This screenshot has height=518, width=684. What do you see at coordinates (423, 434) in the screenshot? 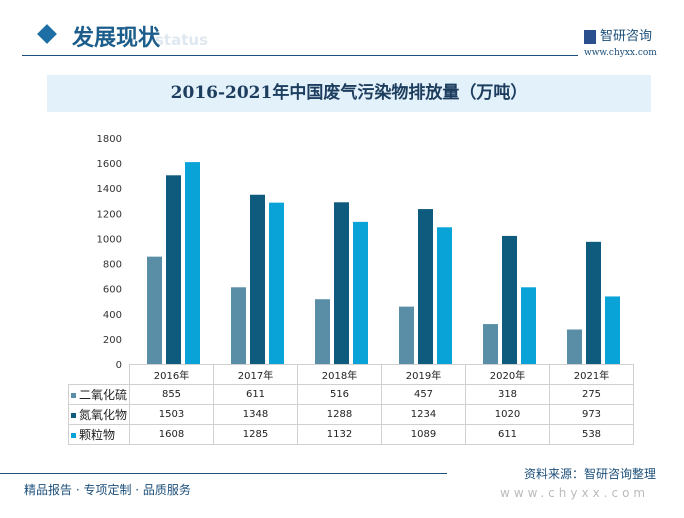
I see `data-label: 1089` at bounding box center [423, 434].